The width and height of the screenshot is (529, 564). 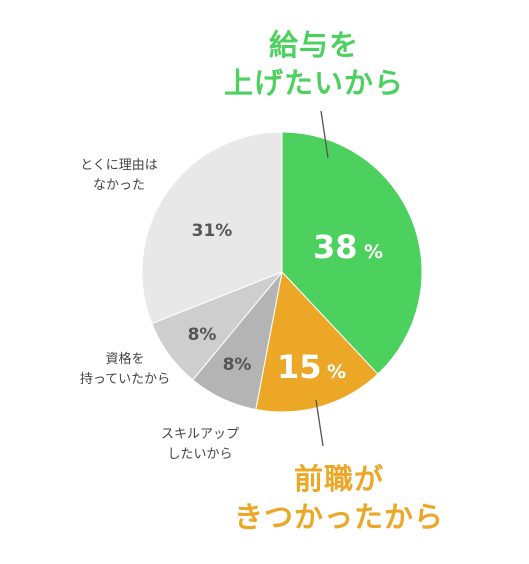 What do you see at coordinates (373, 252) in the screenshot?
I see `value-percent-salary: %` at bounding box center [373, 252].